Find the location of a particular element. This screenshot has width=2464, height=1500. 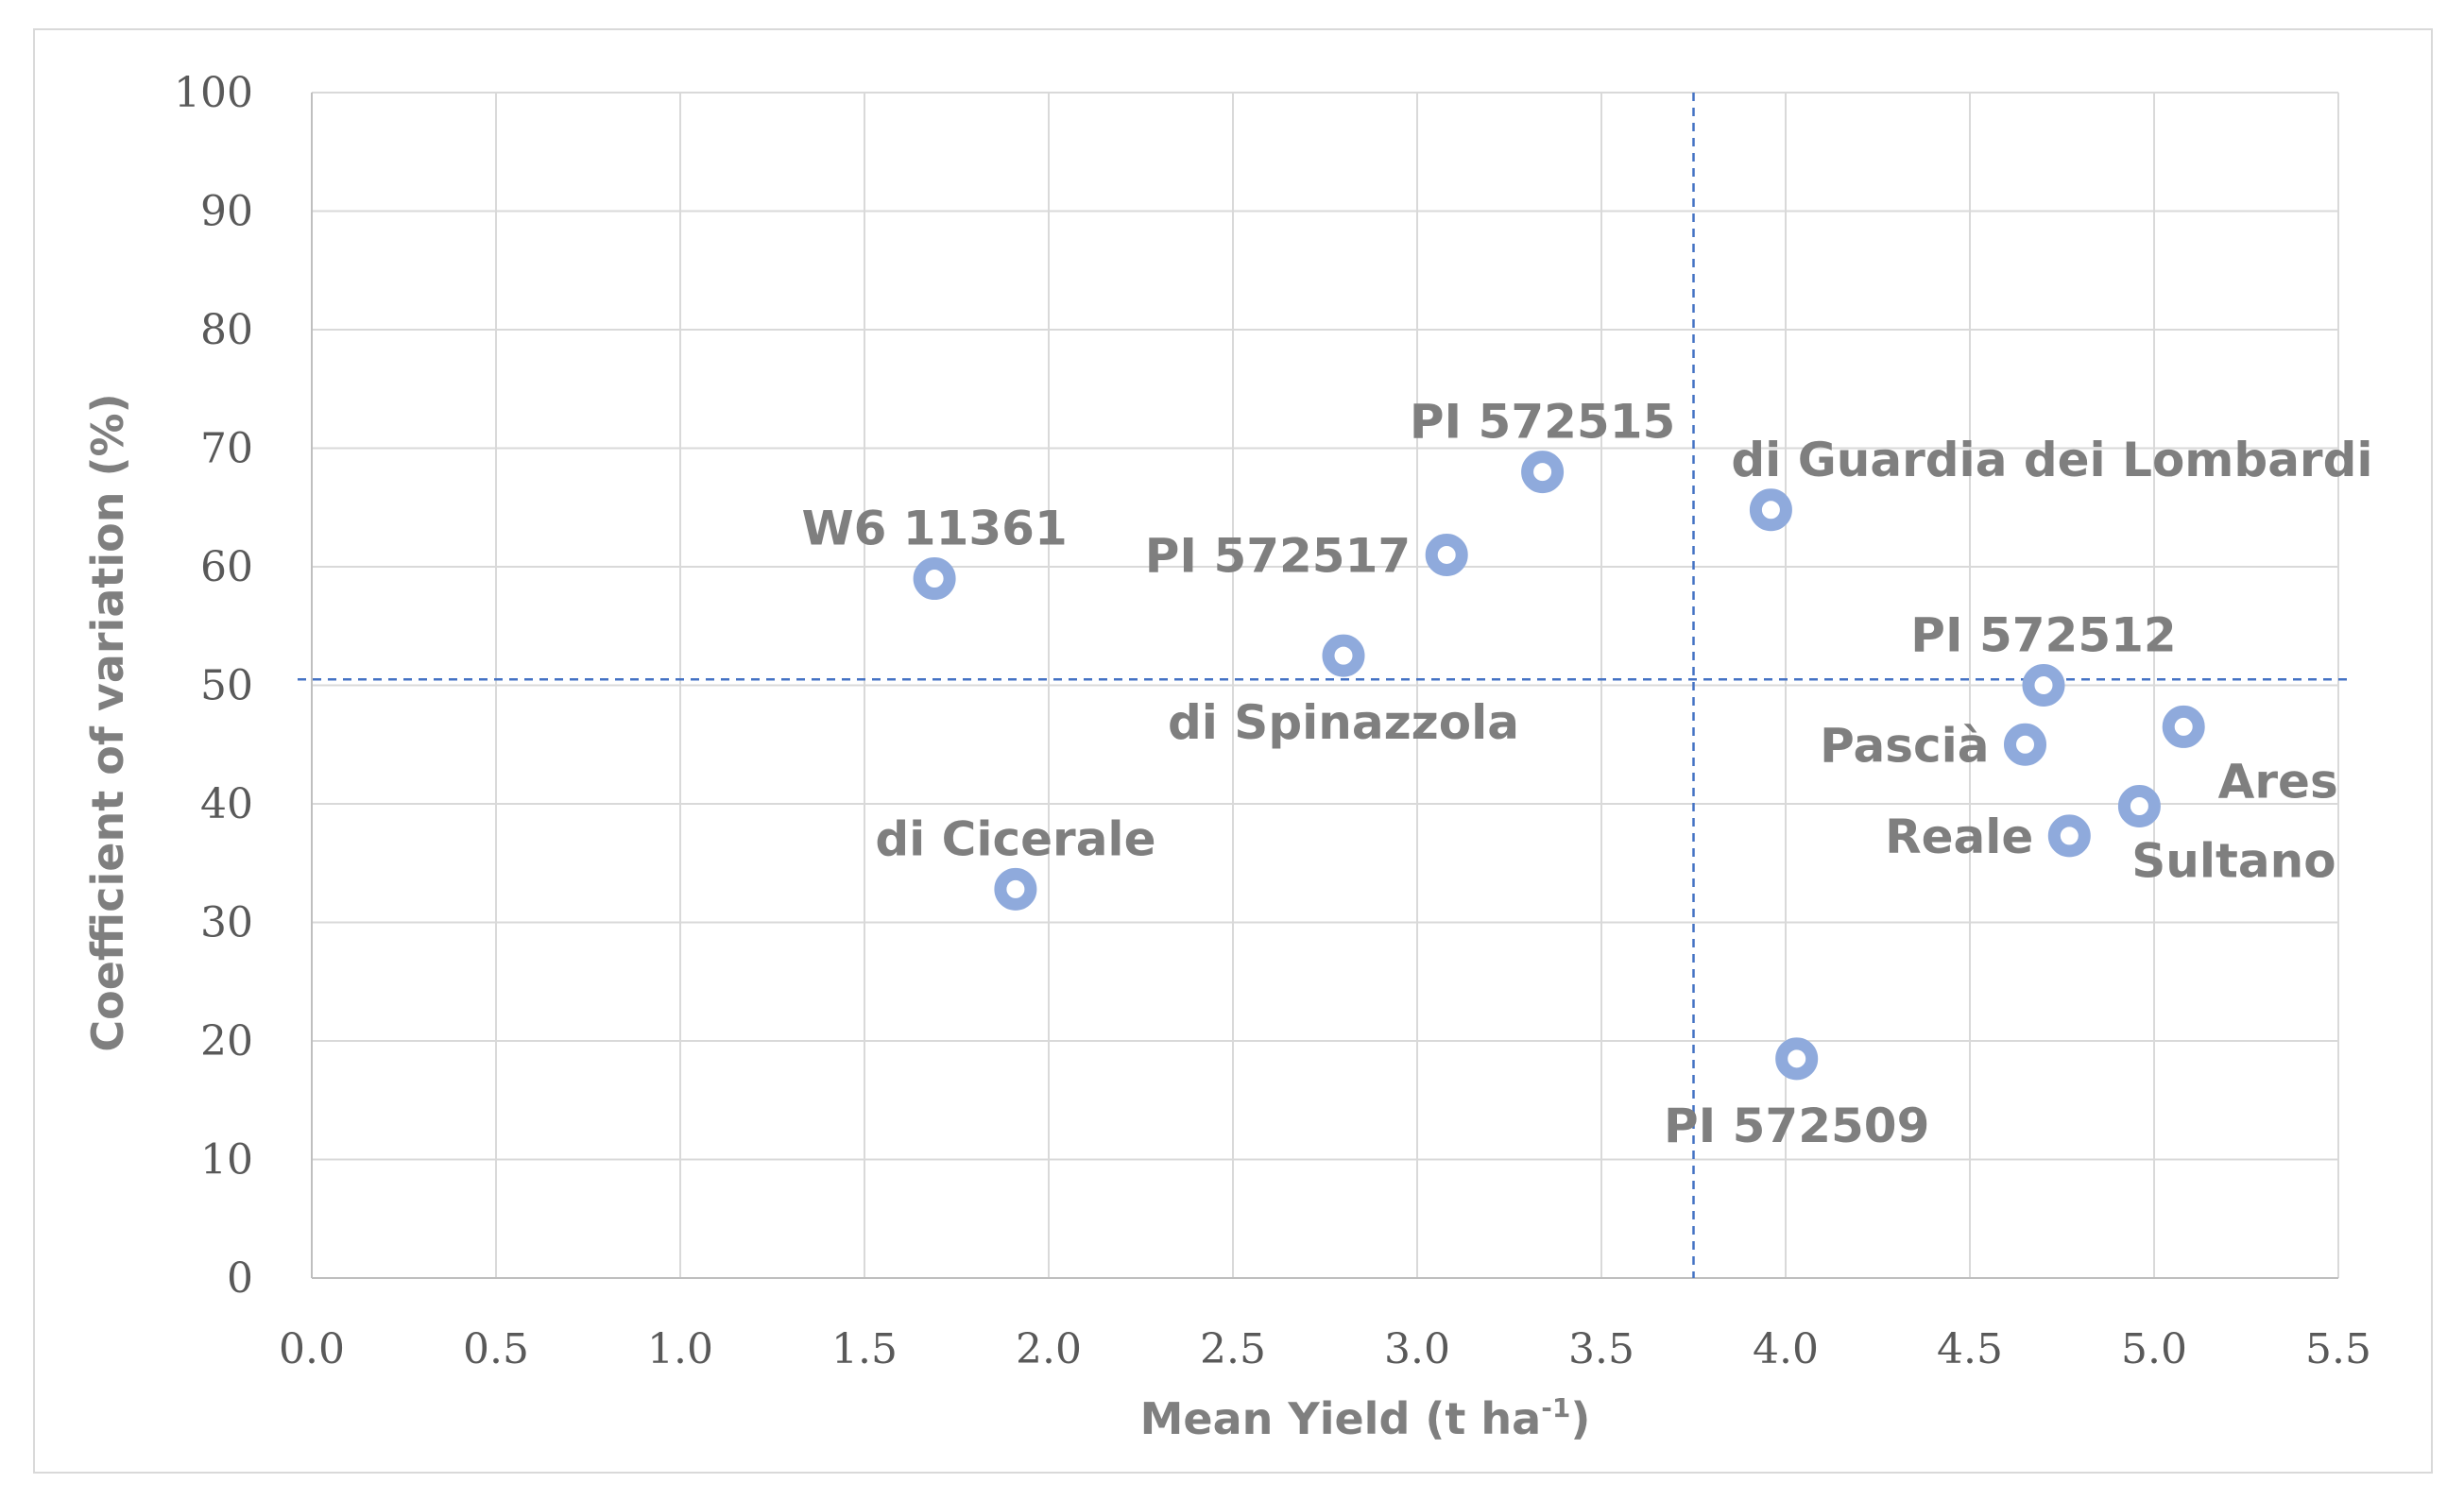

y-axis-title: Coefficient of variation (%) is located at coordinates (107, 722).